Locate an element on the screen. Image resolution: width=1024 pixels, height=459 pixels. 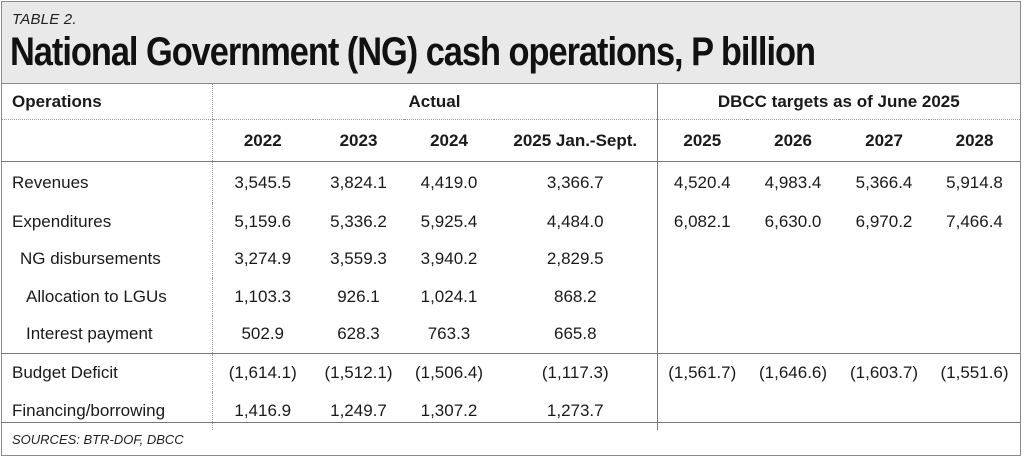
cell: 2,829.5 is located at coordinates (575, 259).